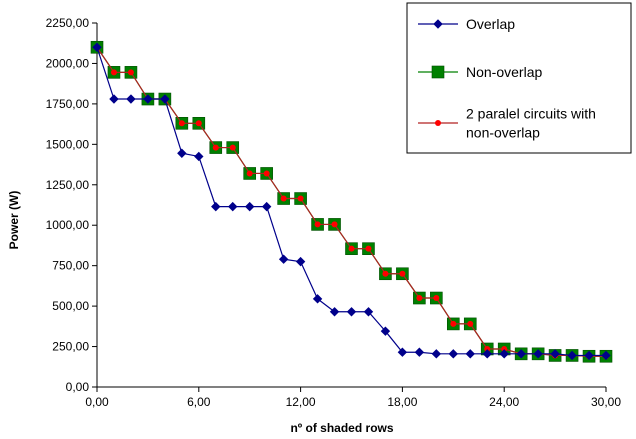  I want to click on y-axis-title: Power (W), so click(14, 220).